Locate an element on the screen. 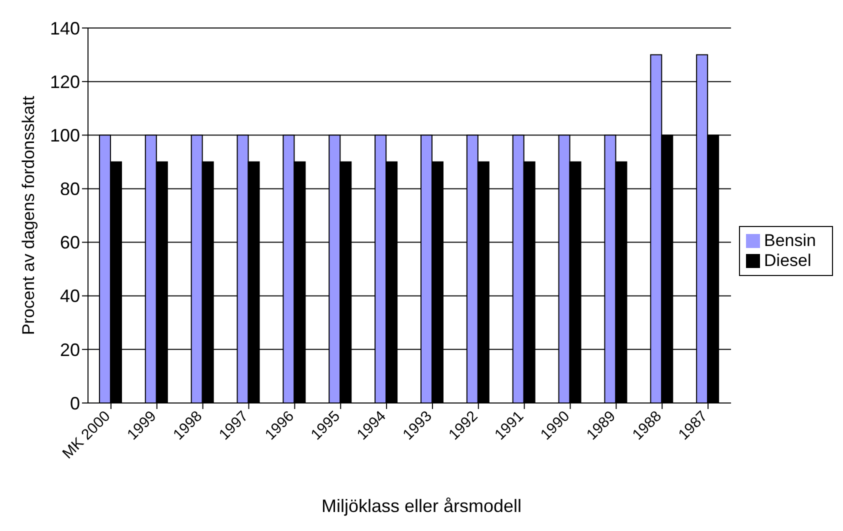 This screenshot has height=531, width=843. y-tick-label: 0 is located at coordinates (75, 403).